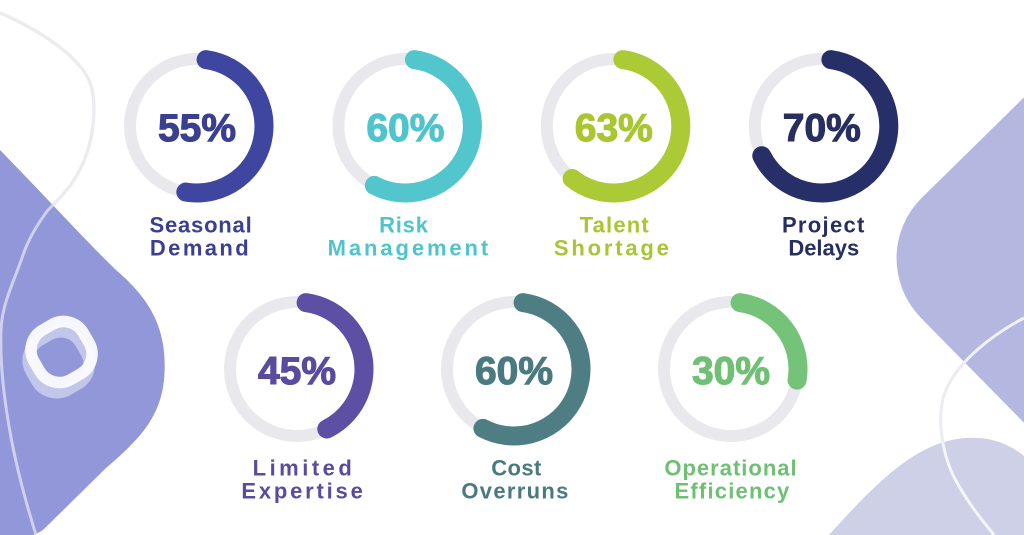  I want to click on svg-text: Risk, so click(404, 225).